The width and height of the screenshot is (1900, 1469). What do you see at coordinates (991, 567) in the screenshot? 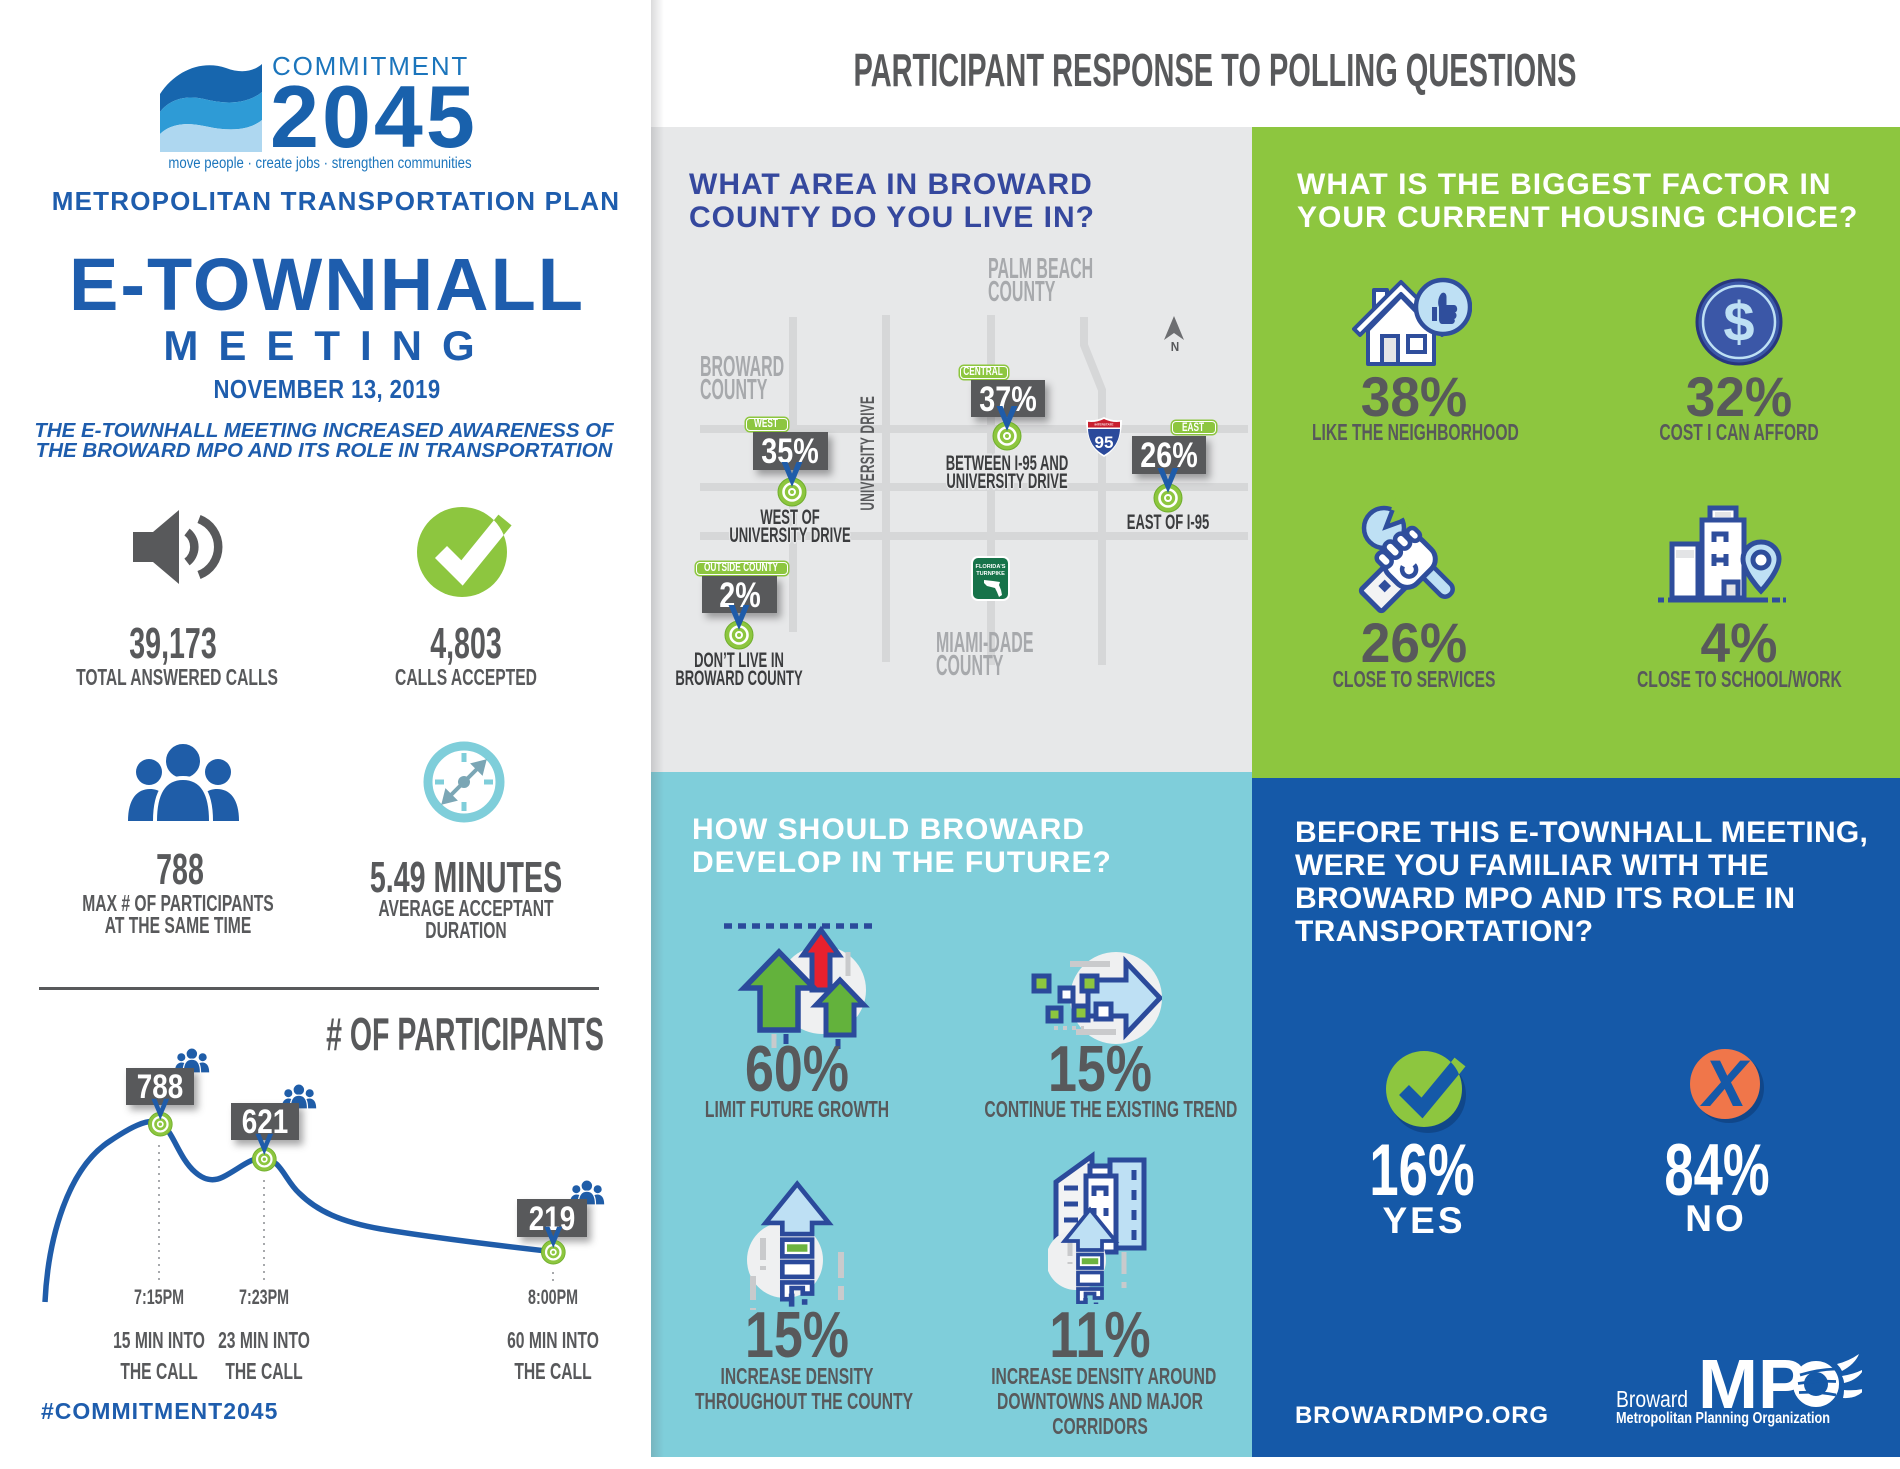
I see `svg-text: FLORIDA'S` at bounding box center [991, 567].